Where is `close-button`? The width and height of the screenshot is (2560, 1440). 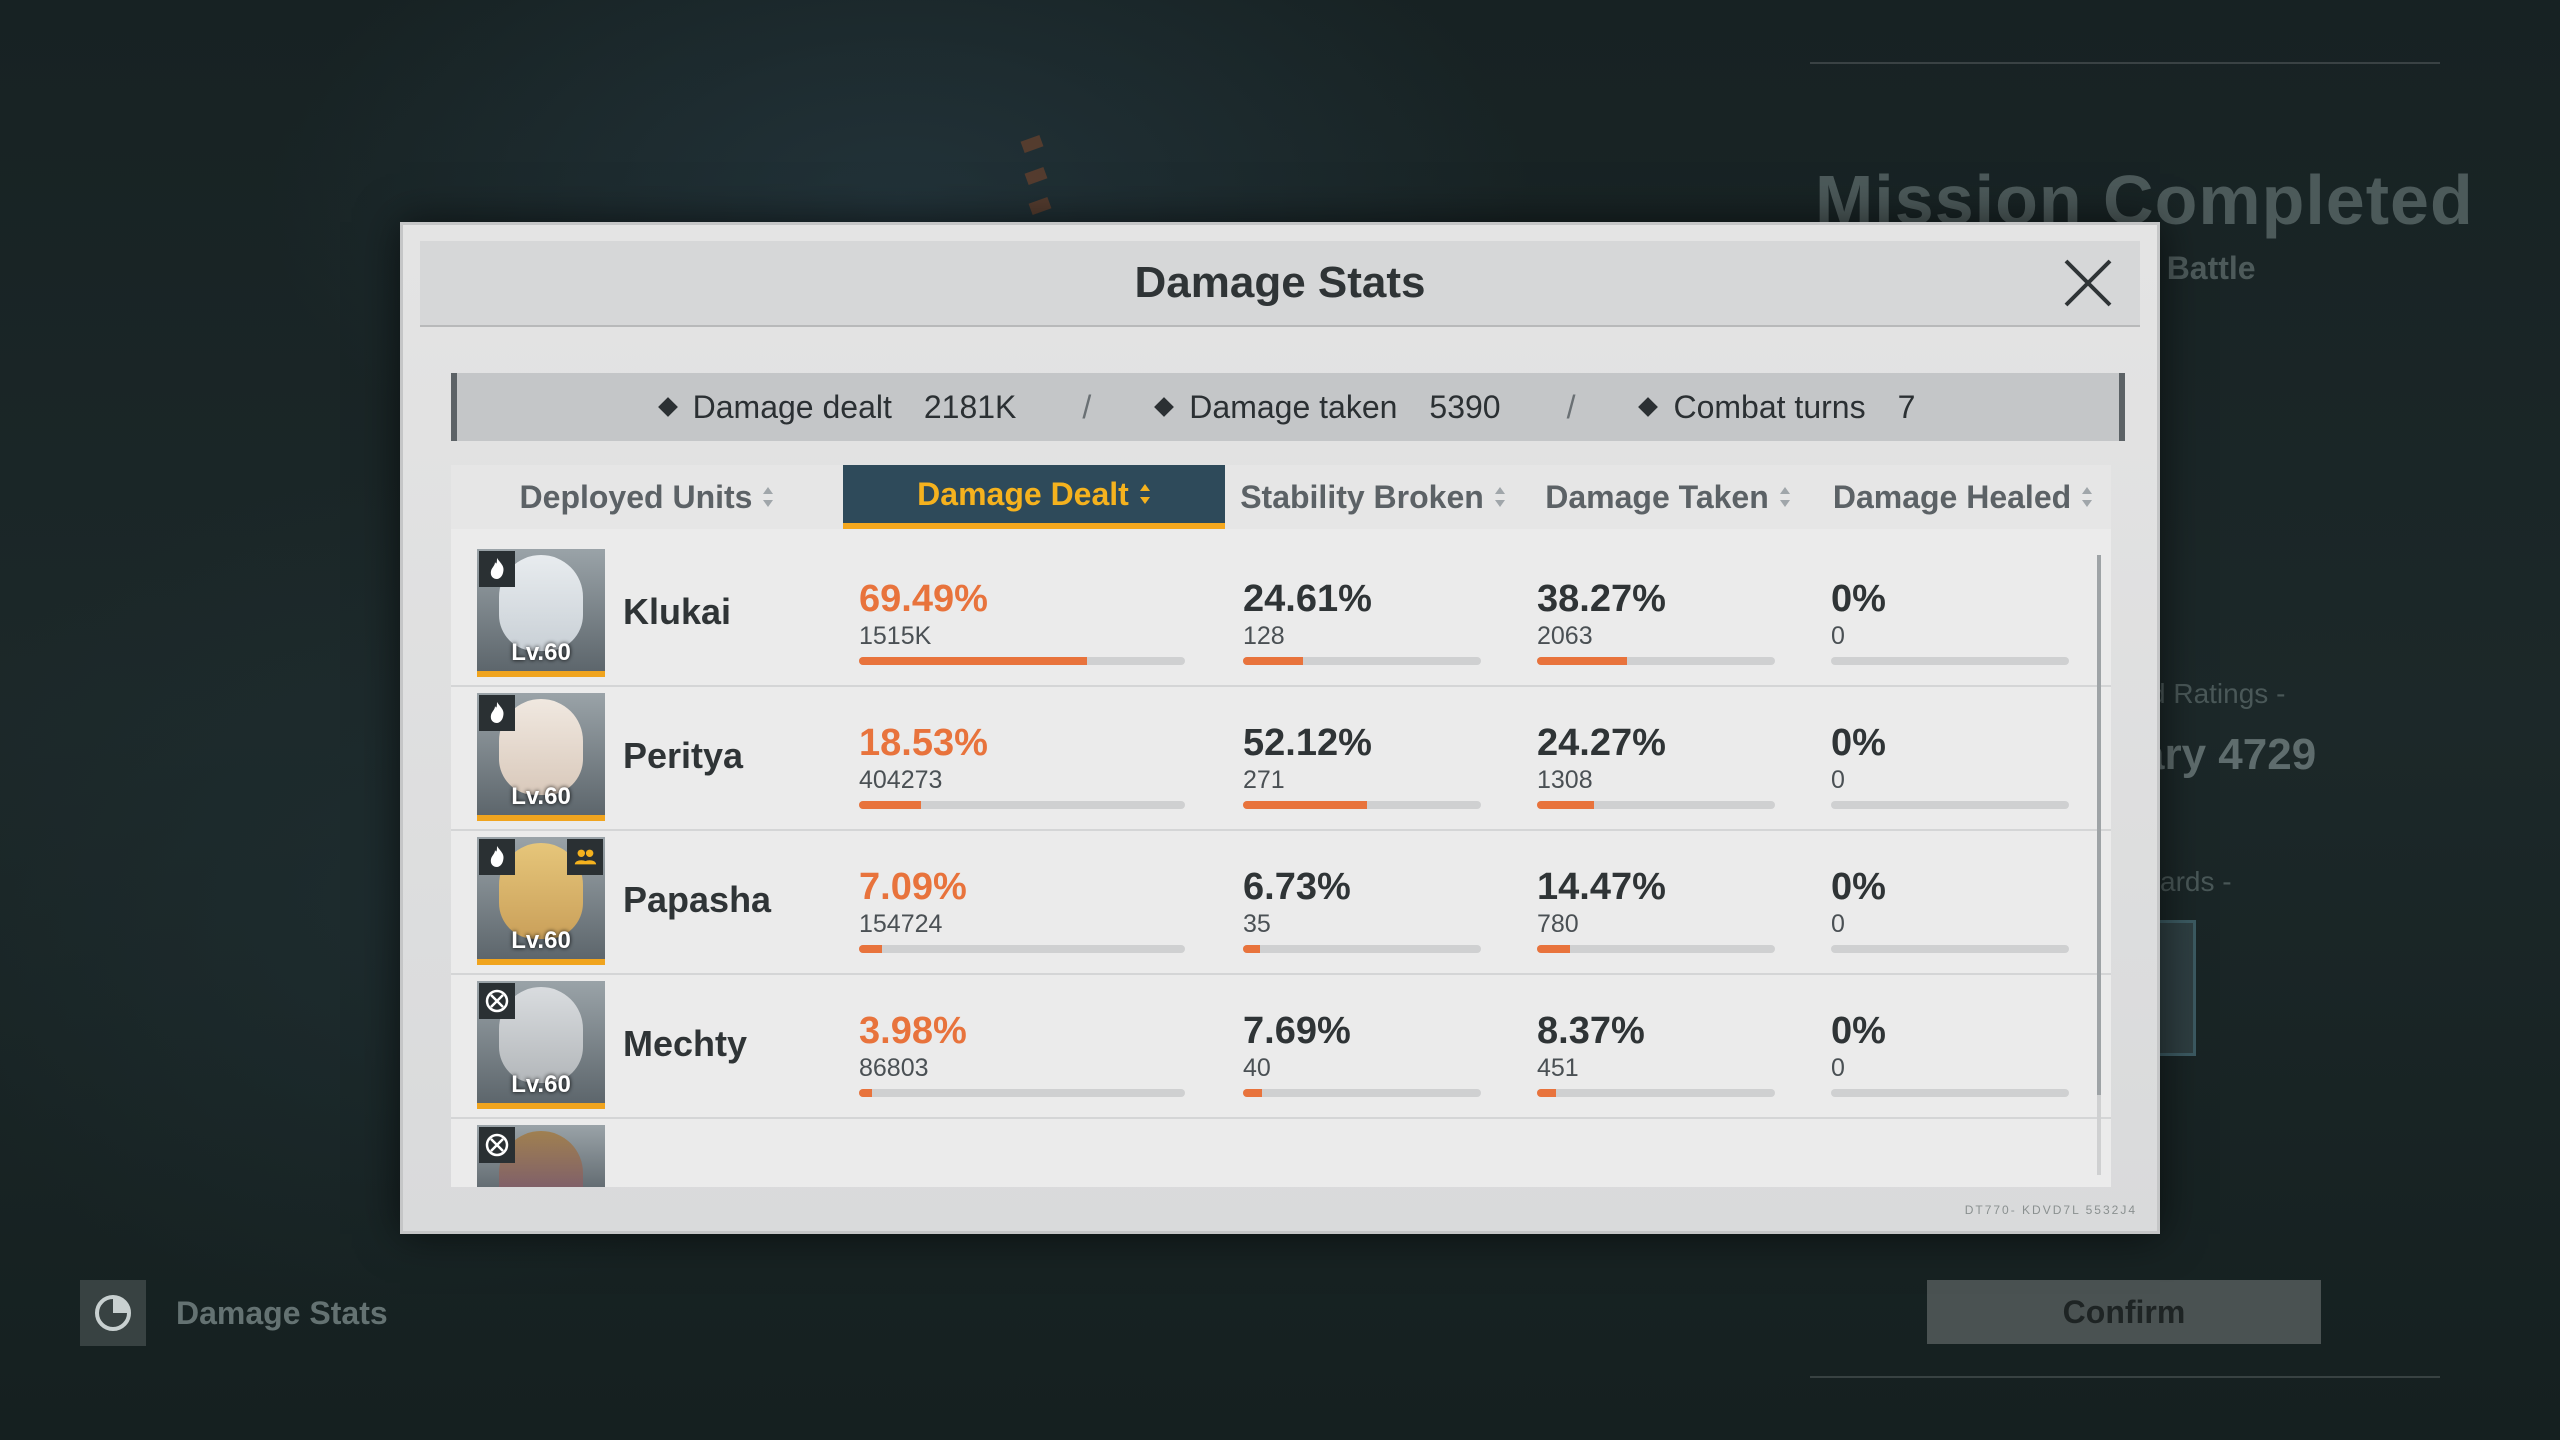 close-button is located at coordinates (2088, 283).